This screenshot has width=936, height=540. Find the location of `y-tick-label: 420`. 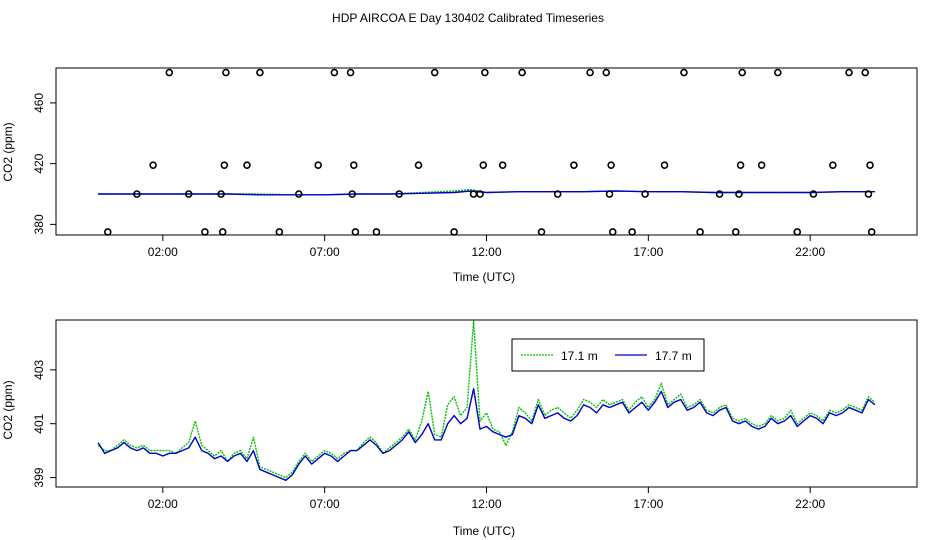

y-tick-label: 420 is located at coordinates (39, 163).